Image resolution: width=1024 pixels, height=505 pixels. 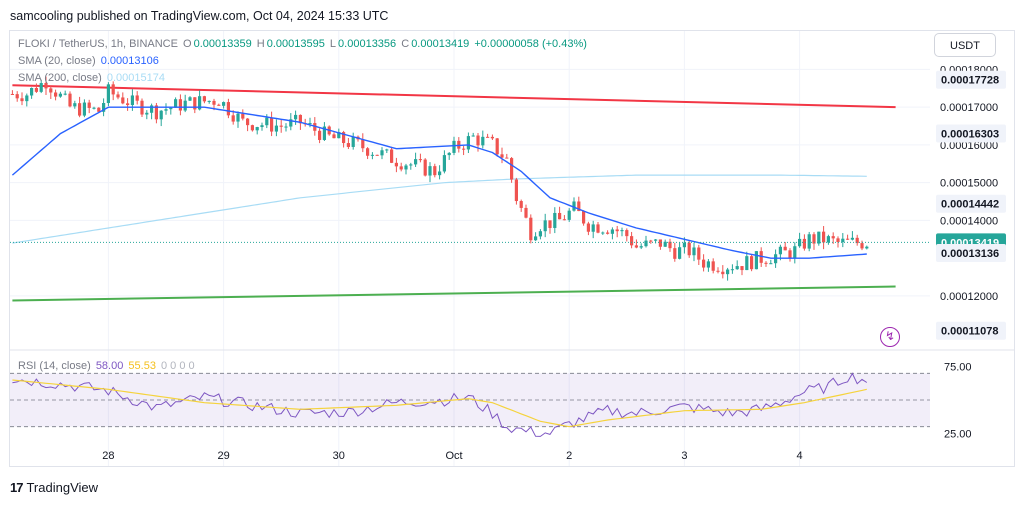 What do you see at coordinates (92, 78) in the screenshot?
I see `legend-sma200: SMA (200, close) 0.00015174` at bounding box center [92, 78].